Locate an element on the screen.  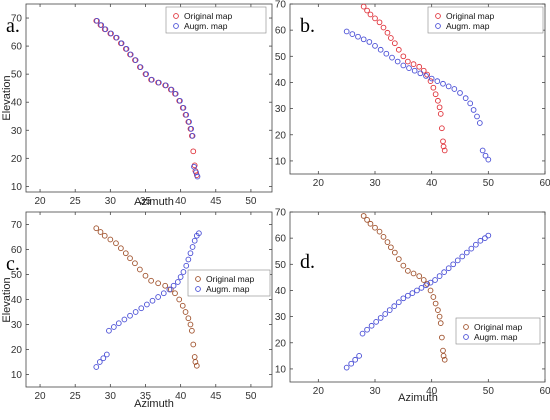
x-tick-label: 35 is located at coordinates (146, 396).